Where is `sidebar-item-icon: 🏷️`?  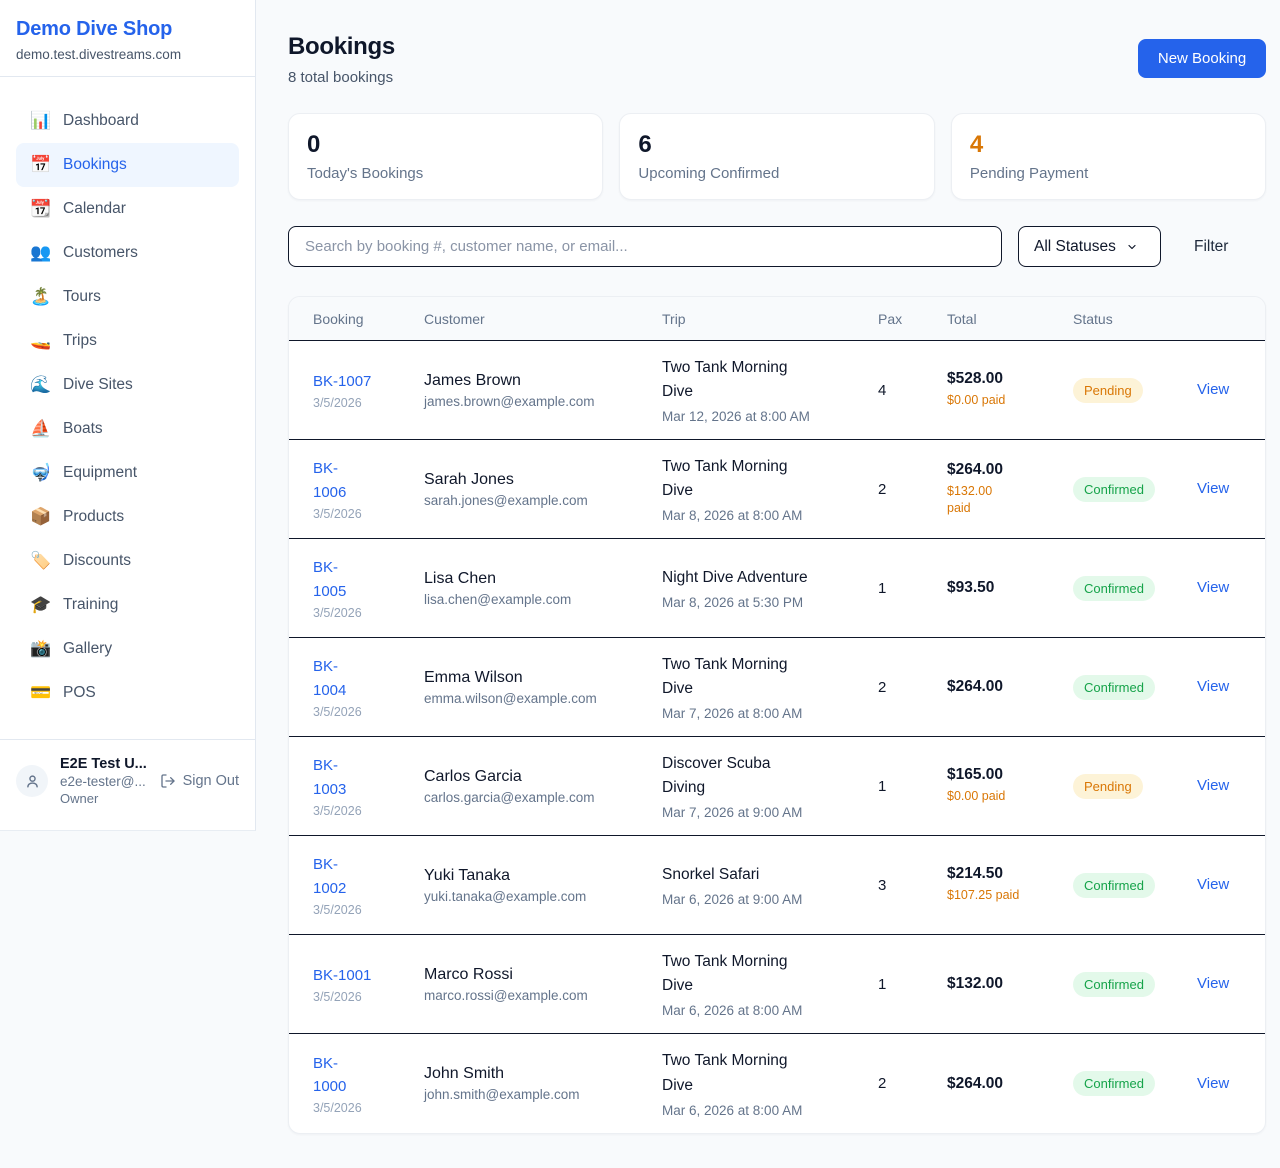 sidebar-item-icon: 🏷️ is located at coordinates (41, 560).